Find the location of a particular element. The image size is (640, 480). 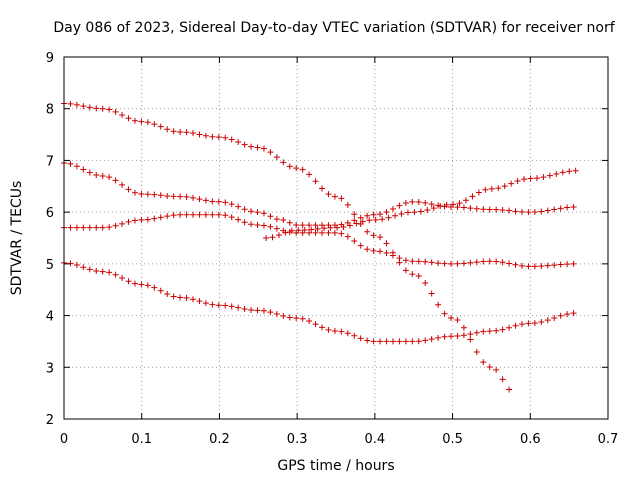

x-tick-label: 0.7 is located at coordinates (608, 439).